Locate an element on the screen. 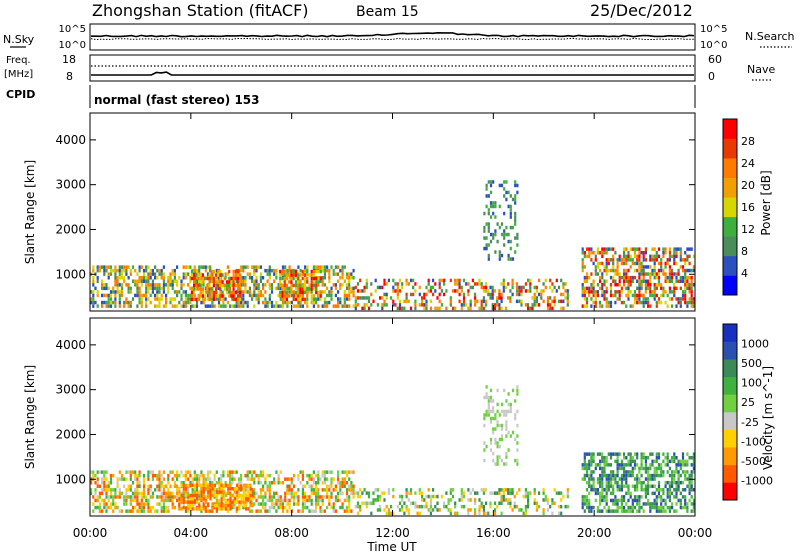 This screenshot has height=554, width=800. colorbar-swatch is located at coordinates (730, 456).